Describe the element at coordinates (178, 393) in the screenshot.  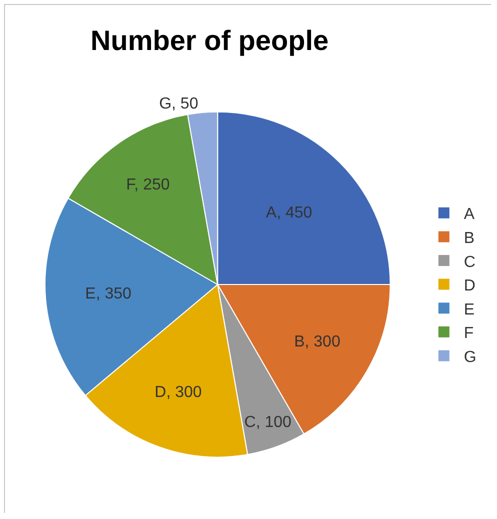
I see `data-label: D, 300` at that location.